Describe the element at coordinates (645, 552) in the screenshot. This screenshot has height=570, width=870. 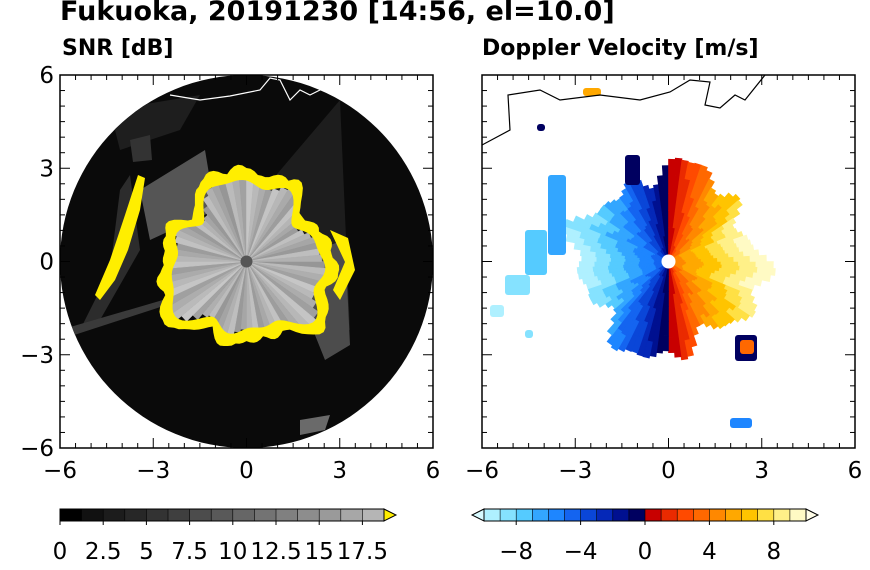
I see `colorbar-tick-label: 0` at that location.